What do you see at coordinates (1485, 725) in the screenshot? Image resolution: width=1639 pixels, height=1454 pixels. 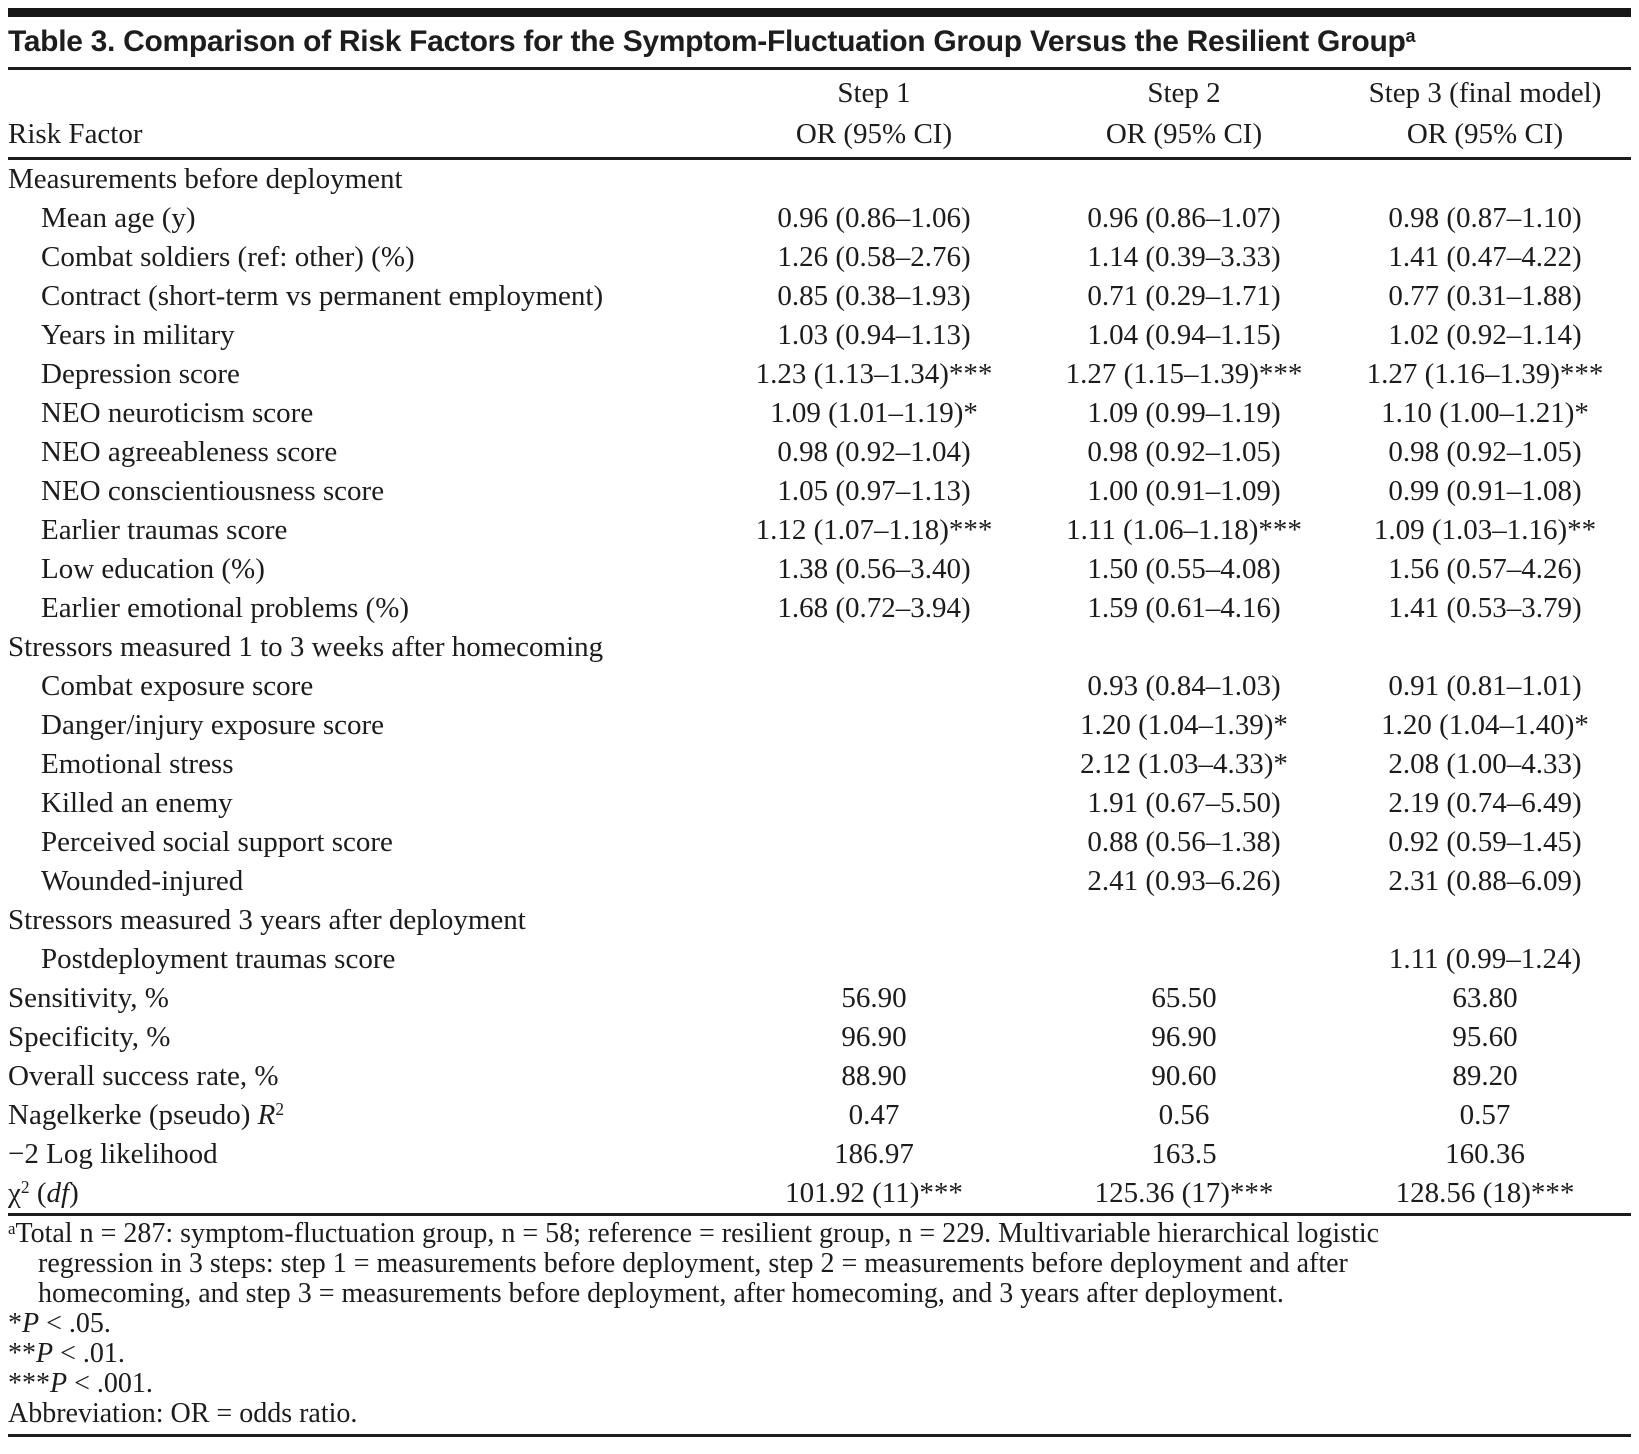 I see `value-step-3: 1.20 (1.04–1.40)*` at bounding box center [1485, 725].